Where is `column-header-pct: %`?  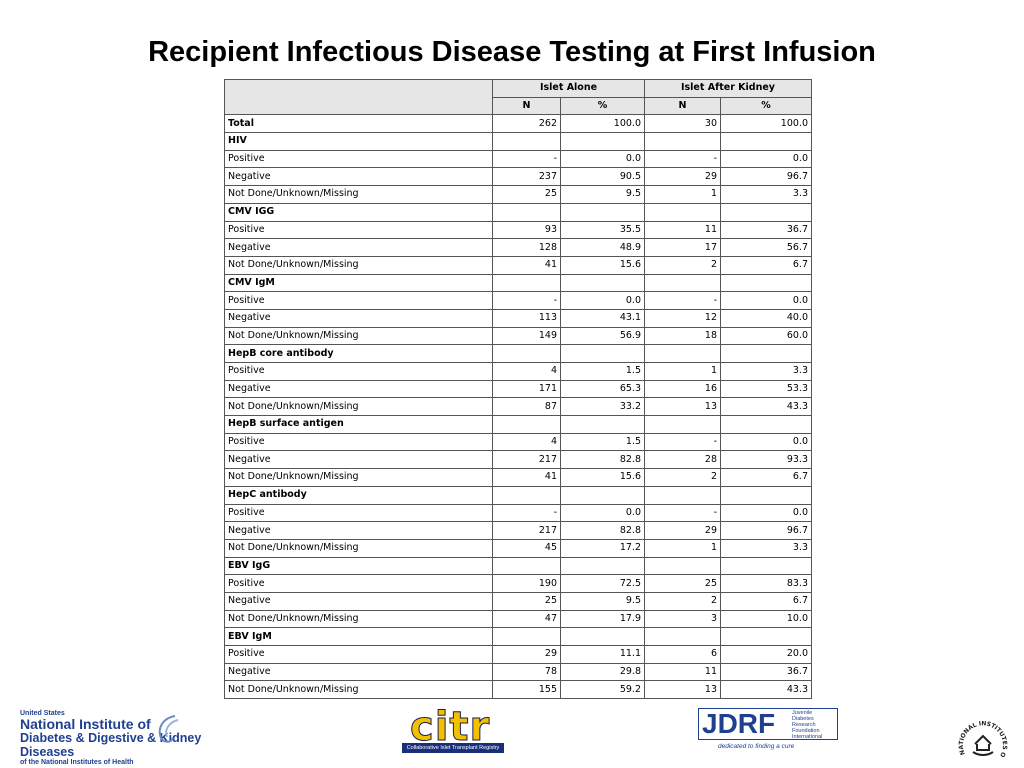 column-header-pct: % is located at coordinates (766, 106).